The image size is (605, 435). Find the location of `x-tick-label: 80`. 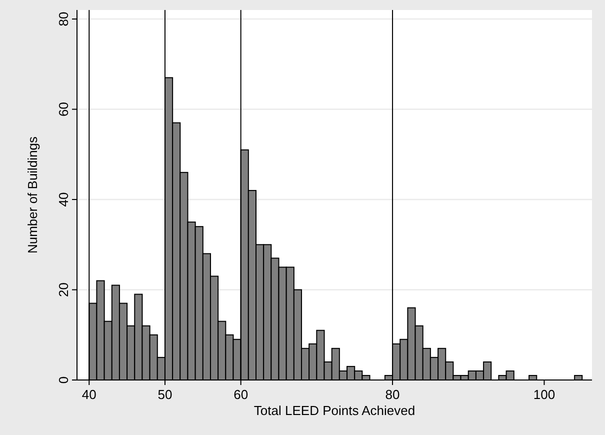

x-tick-label: 80 is located at coordinates (392, 394).